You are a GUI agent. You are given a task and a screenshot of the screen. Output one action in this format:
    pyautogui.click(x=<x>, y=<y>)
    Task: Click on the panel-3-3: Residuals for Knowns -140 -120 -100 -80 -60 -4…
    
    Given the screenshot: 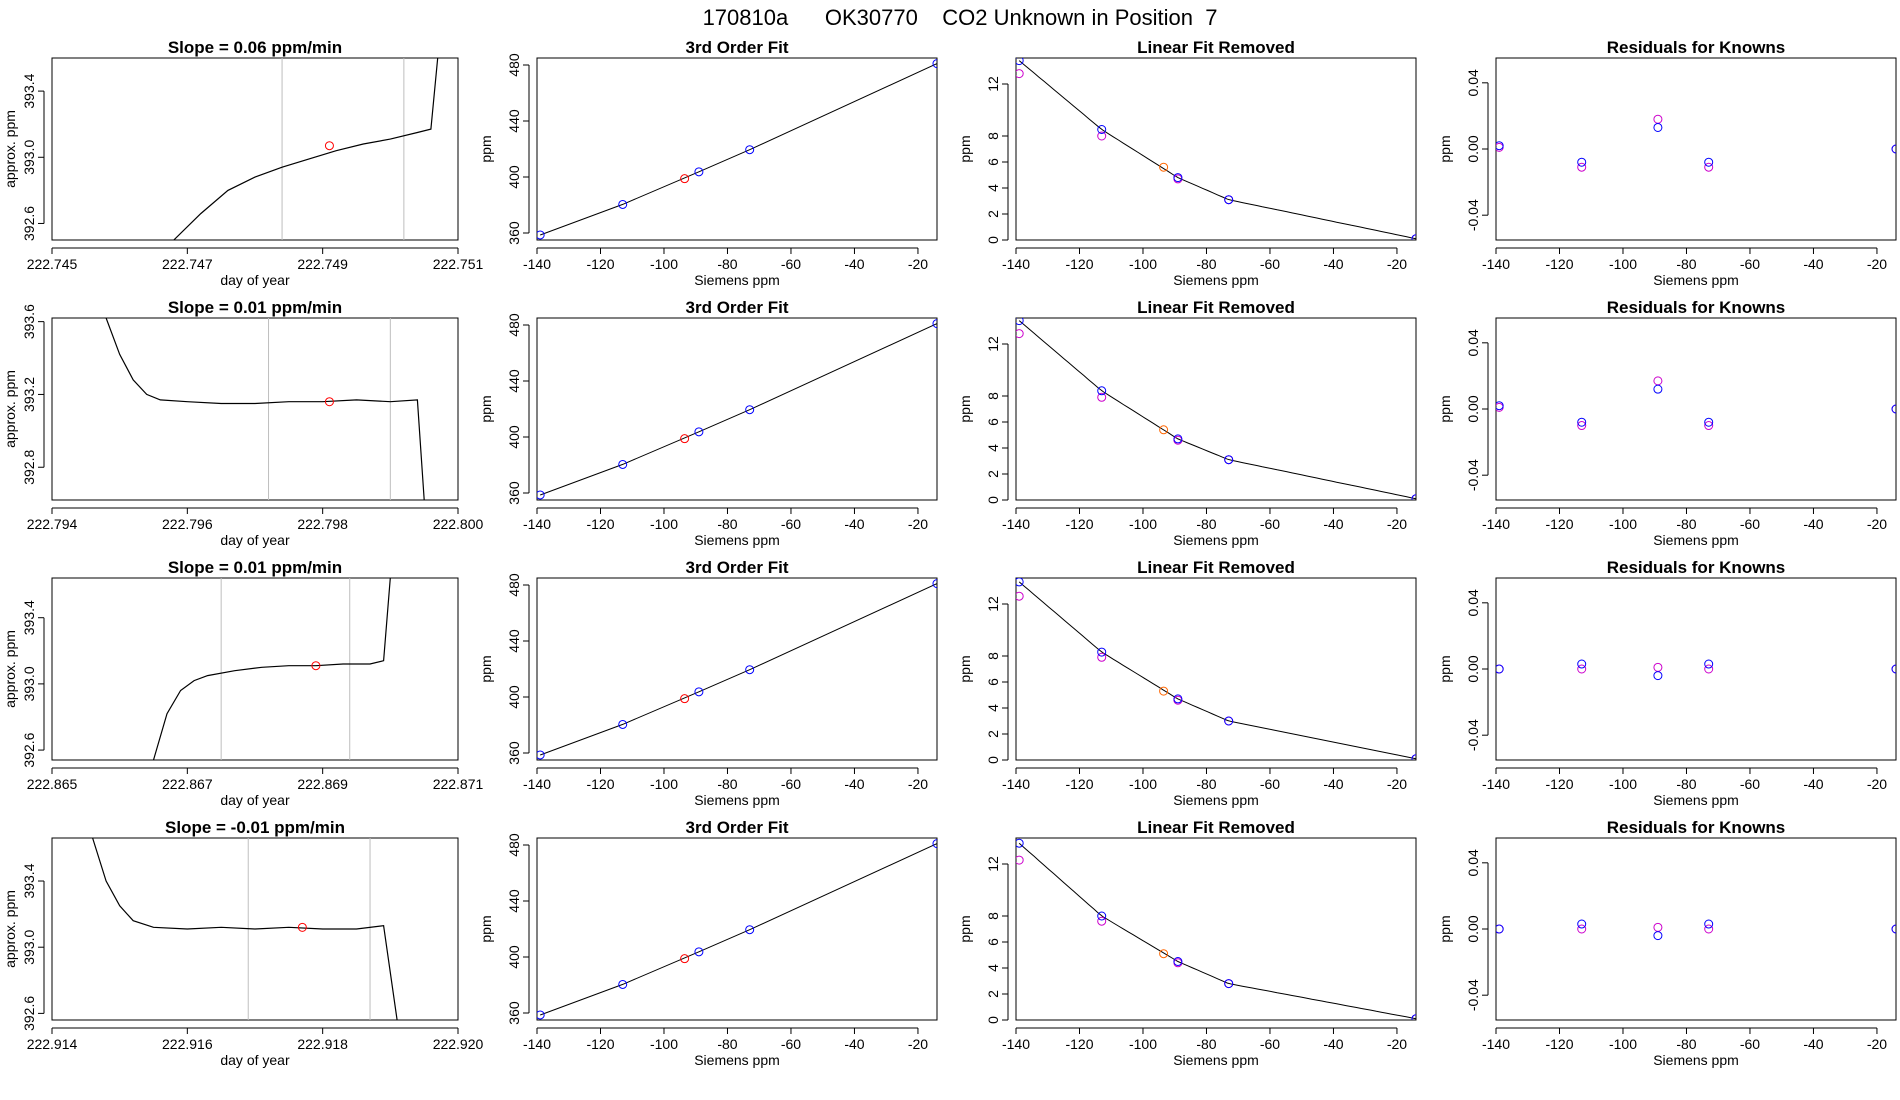 What is the action you would take?
    pyautogui.click(x=1667, y=943)
    